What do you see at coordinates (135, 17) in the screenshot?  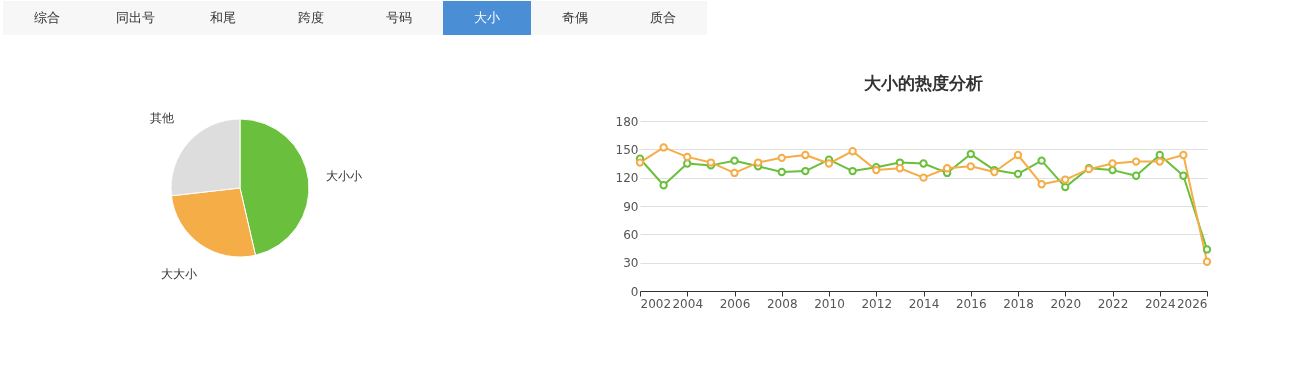 I see `category-label: 同出号` at bounding box center [135, 17].